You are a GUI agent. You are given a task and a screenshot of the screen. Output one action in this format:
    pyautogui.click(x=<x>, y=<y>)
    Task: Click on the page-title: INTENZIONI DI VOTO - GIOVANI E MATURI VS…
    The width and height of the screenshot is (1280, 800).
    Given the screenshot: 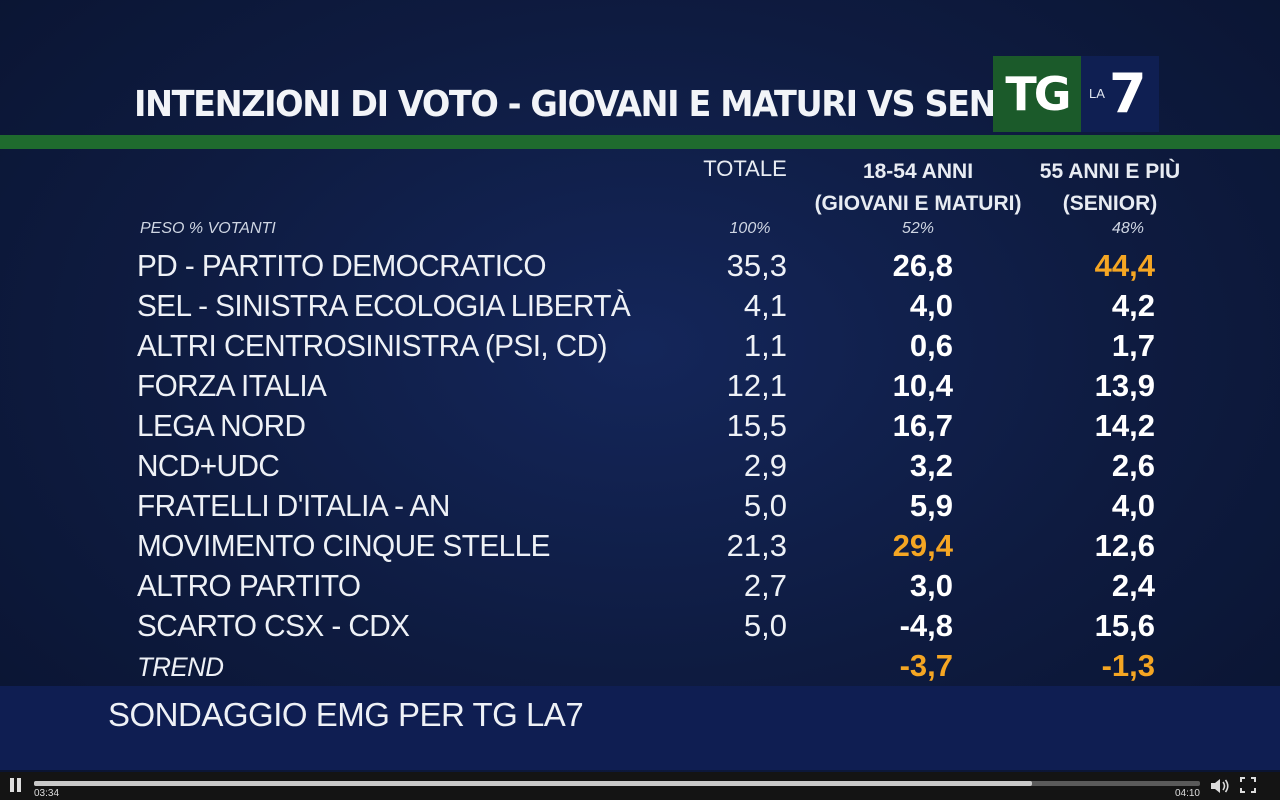 What is the action you would take?
    pyautogui.click(x=596, y=104)
    